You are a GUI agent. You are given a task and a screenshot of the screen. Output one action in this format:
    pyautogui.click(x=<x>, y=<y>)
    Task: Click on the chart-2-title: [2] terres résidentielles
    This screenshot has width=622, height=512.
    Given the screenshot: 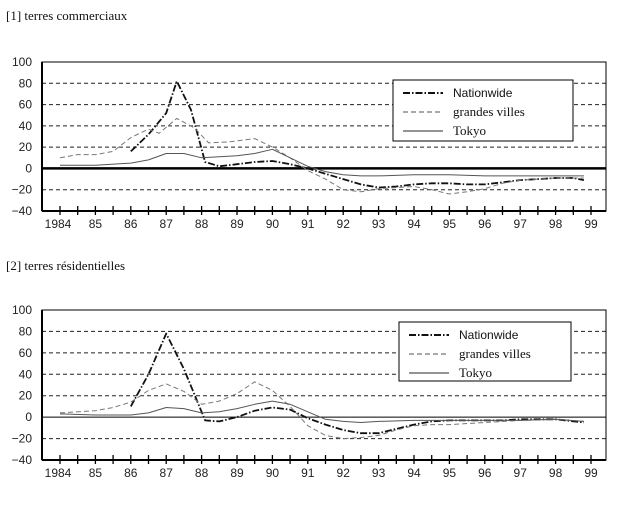 What is the action you would take?
    pyautogui.click(x=66, y=265)
    